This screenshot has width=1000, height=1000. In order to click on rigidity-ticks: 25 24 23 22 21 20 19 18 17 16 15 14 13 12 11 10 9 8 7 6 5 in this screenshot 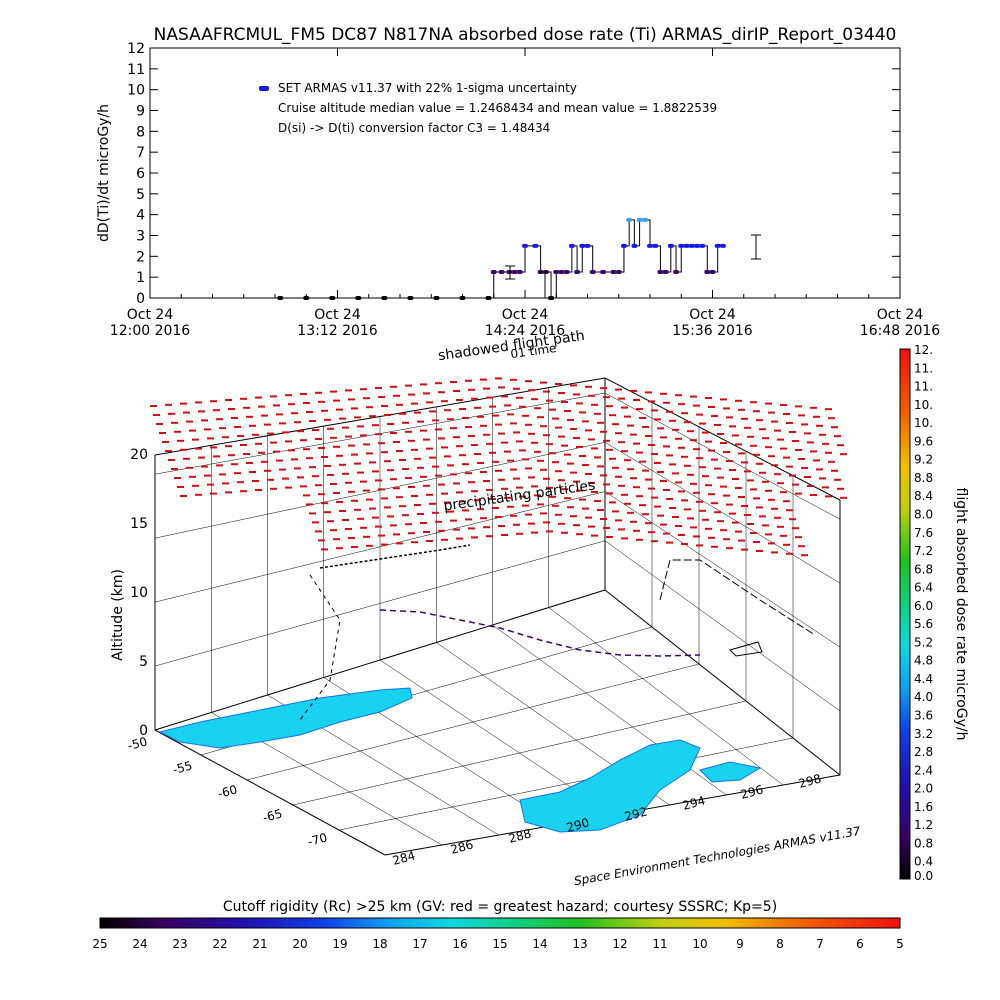, I will do `click(497, 944)`.